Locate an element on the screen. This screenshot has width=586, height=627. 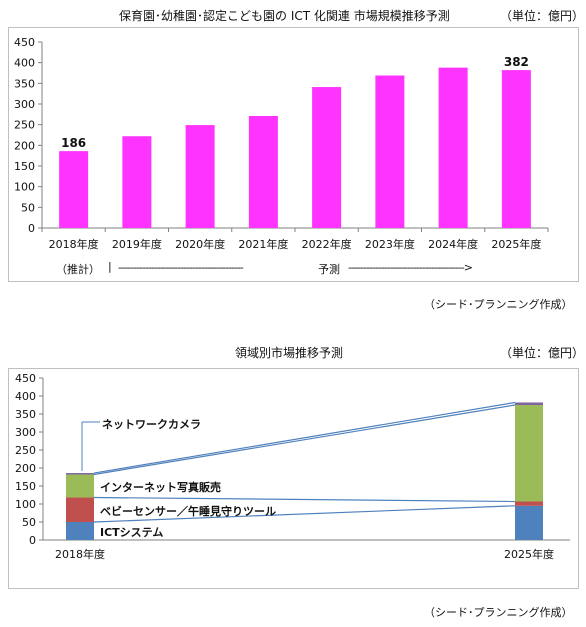
chart1-x-tick-label: 2023年度 is located at coordinates (390, 244).